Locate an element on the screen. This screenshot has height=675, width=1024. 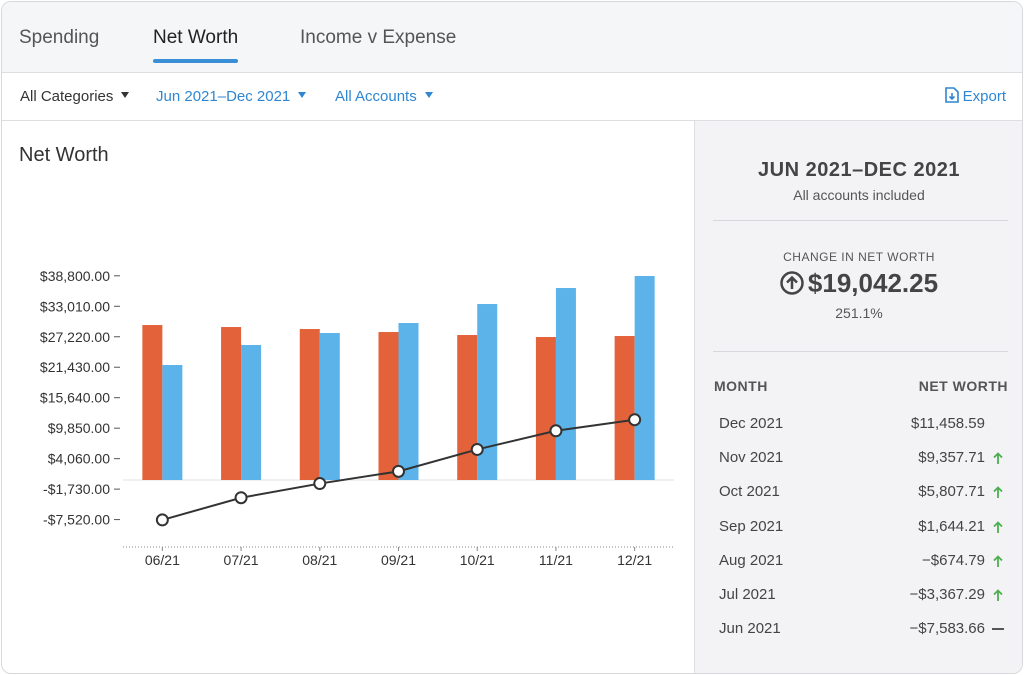
month-cell: Aug 2021 is located at coordinates (751, 560).